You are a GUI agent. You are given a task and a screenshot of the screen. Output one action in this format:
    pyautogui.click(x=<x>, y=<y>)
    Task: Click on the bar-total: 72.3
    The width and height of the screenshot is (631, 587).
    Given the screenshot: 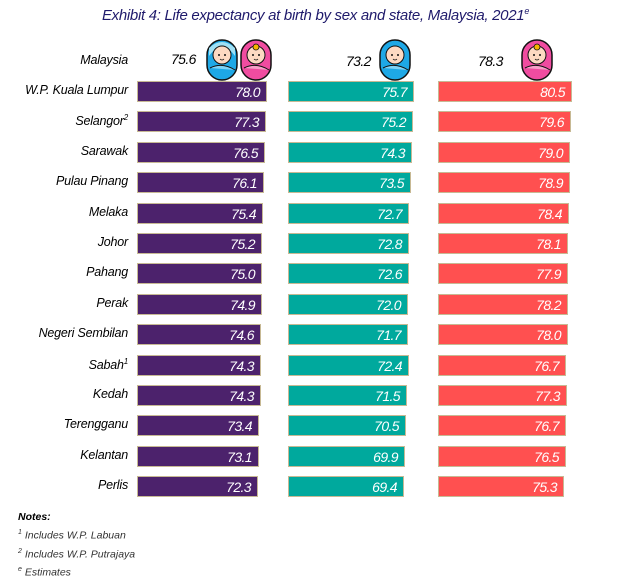 What is the action you would take?
    pyautogui.click(x=197, y=487)
    